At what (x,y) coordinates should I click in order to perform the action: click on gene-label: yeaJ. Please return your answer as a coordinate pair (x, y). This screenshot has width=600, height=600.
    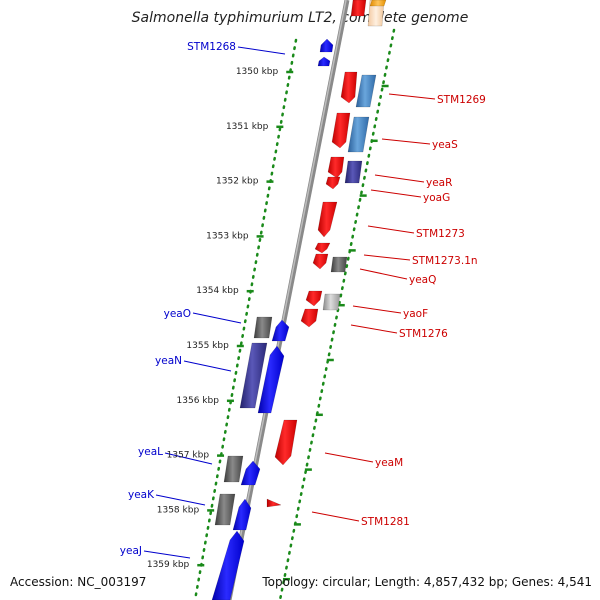
    Looking at the image, I should click on (131, 551).